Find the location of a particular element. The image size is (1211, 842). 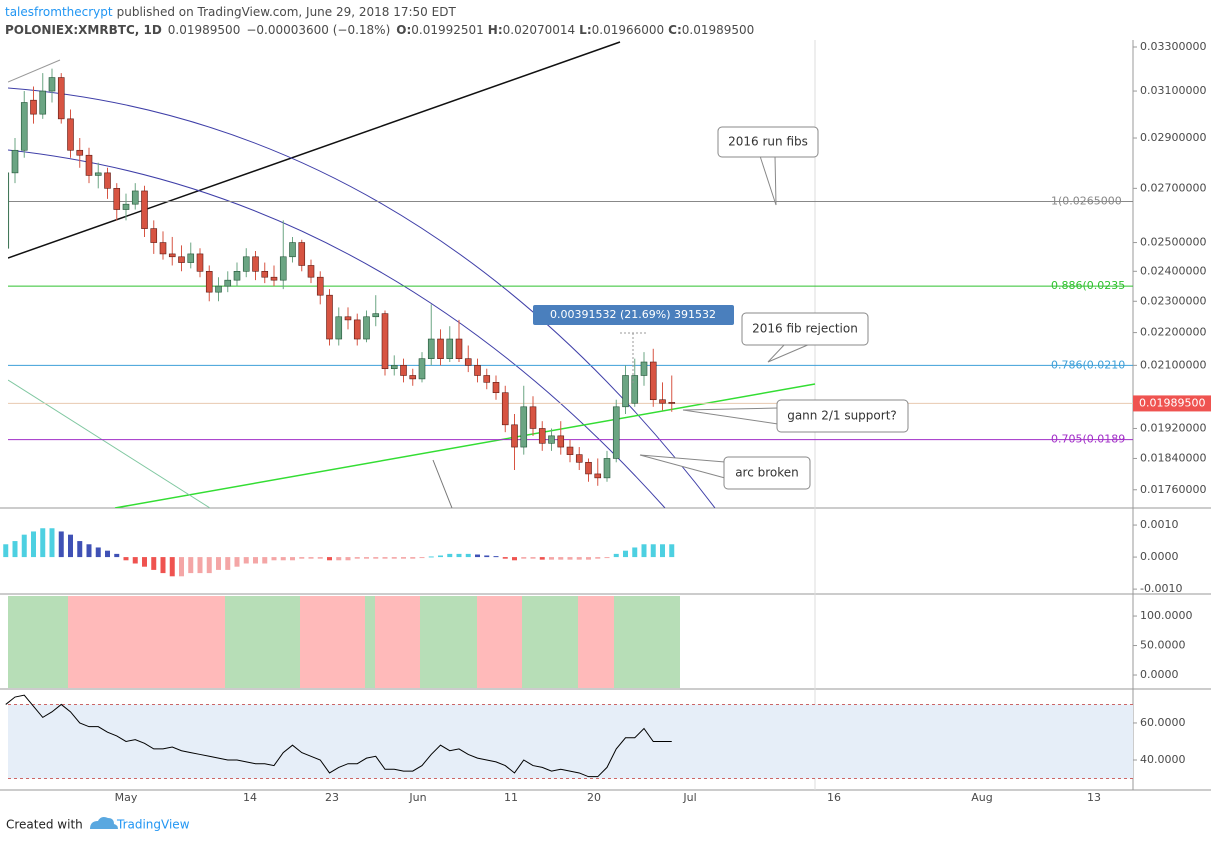

y-tick-label: 0.02400000 is located at coordinates (1173, 270).